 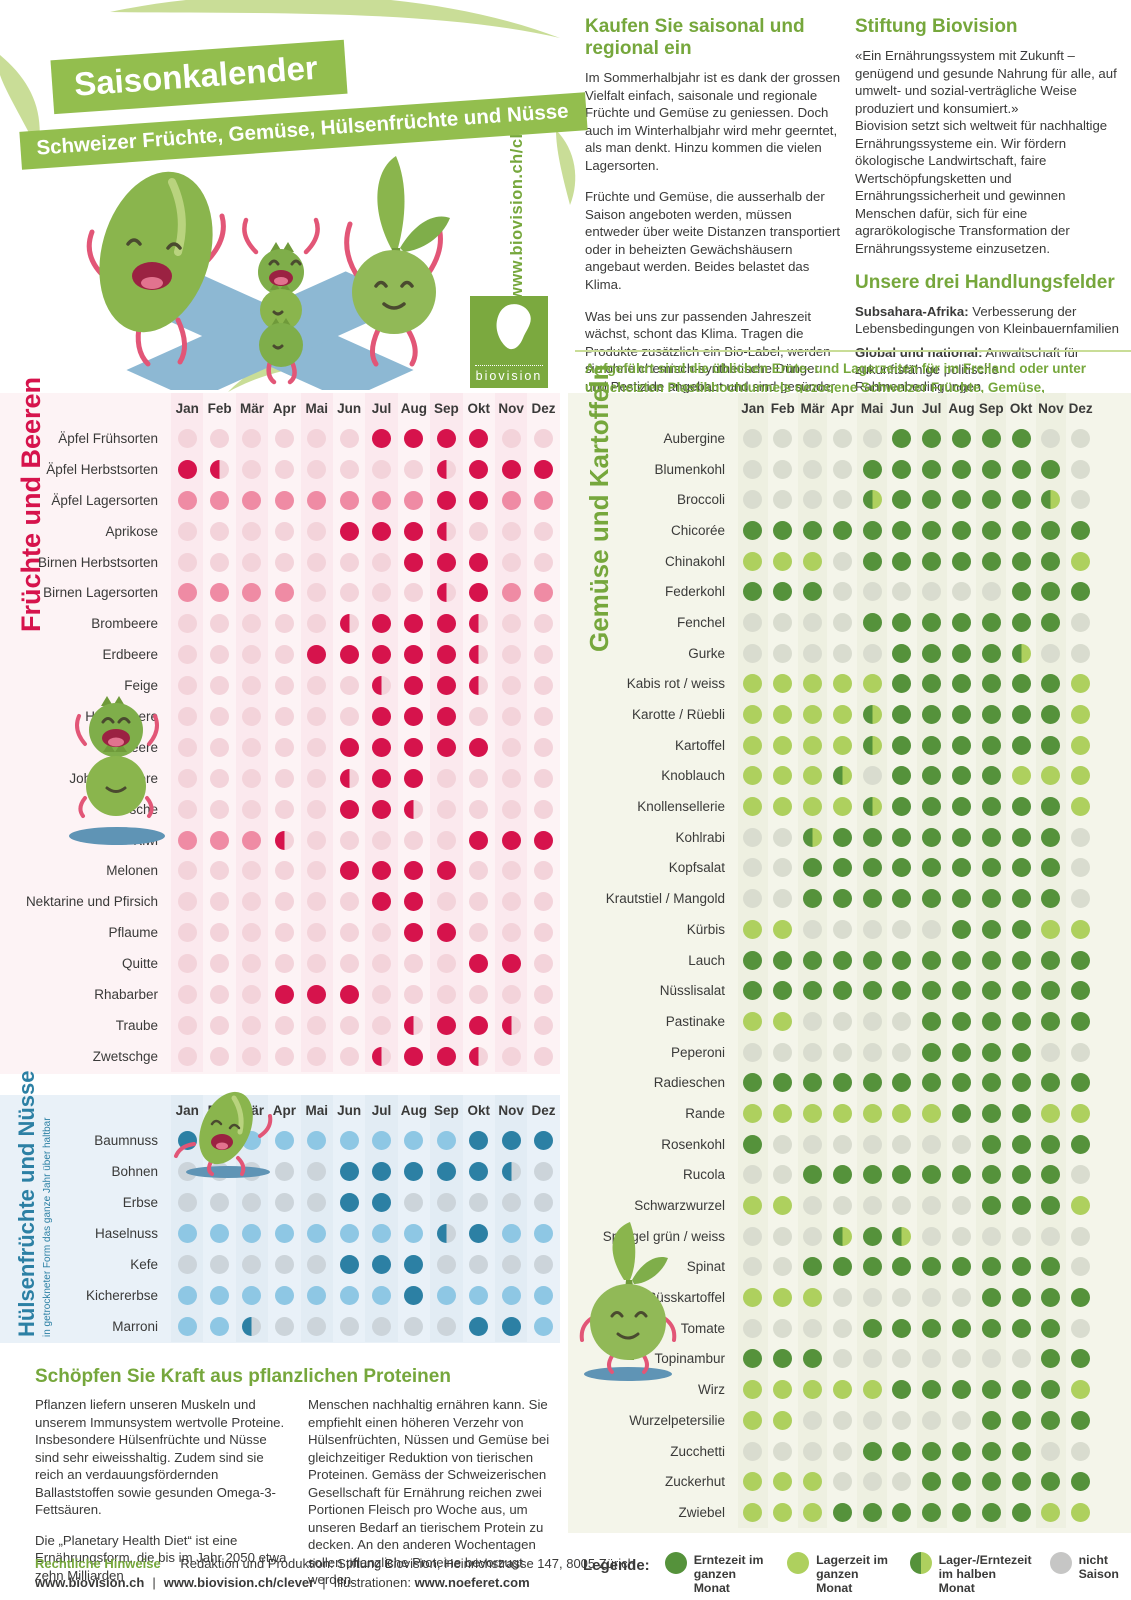 I want to click on intro-heading-2: Stiftung Biovision, so click(x=936, y=26).